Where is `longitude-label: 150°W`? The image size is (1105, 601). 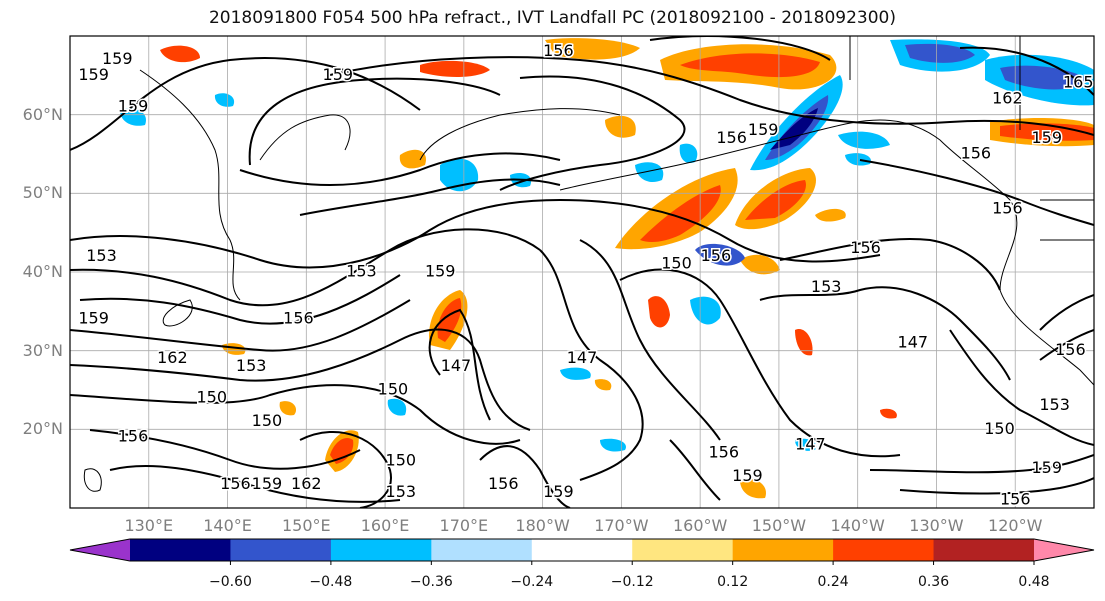 longitude-label: 150°W is located at coordinates (779, 525).